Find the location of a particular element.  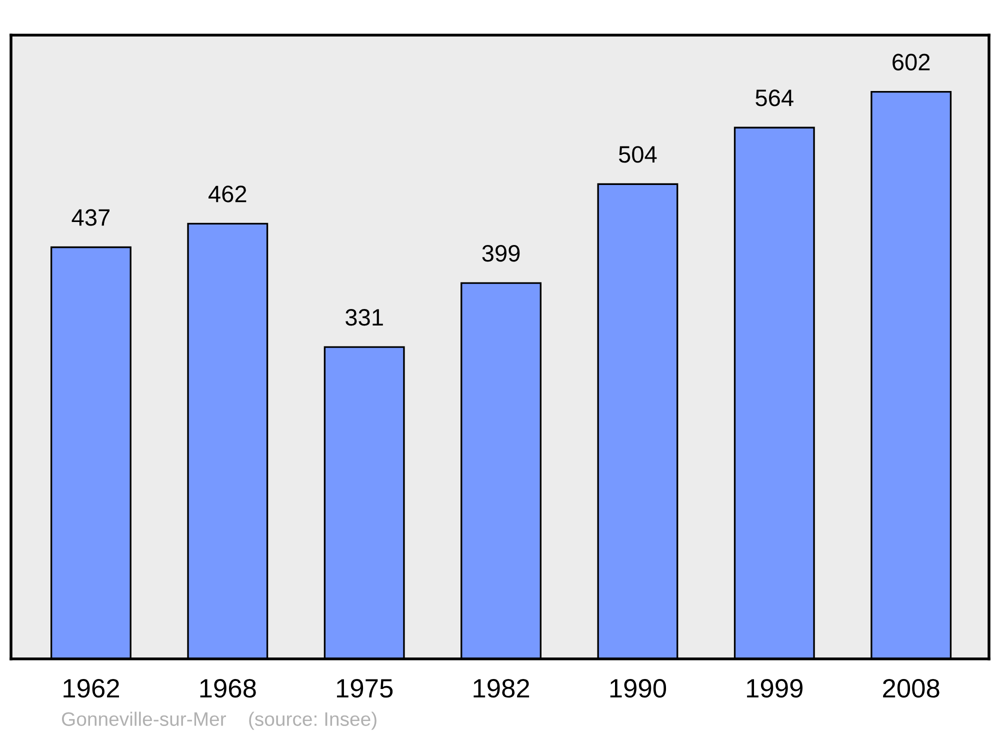

text: Gonneville-sur-Mer (source: Insee) is located at coordinates (219, 721).